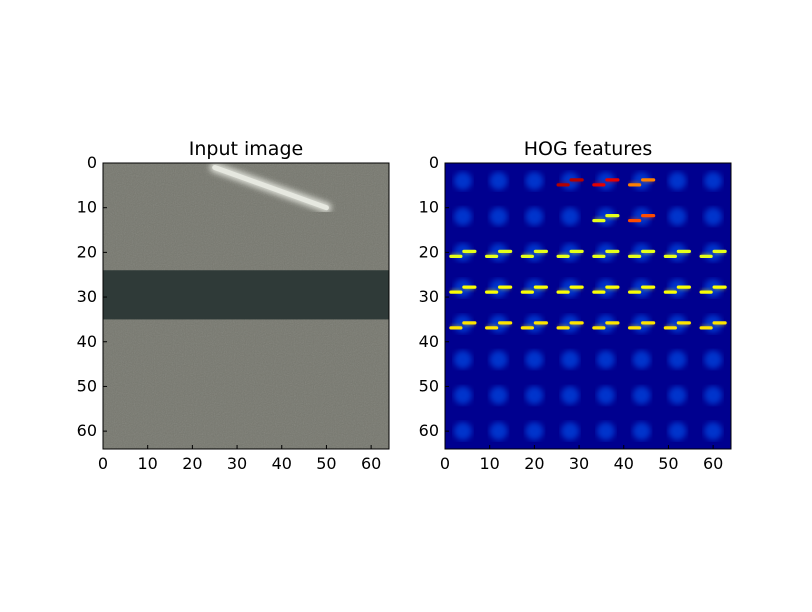  I want to click on input-image-title: Input image, so click(246, 149).